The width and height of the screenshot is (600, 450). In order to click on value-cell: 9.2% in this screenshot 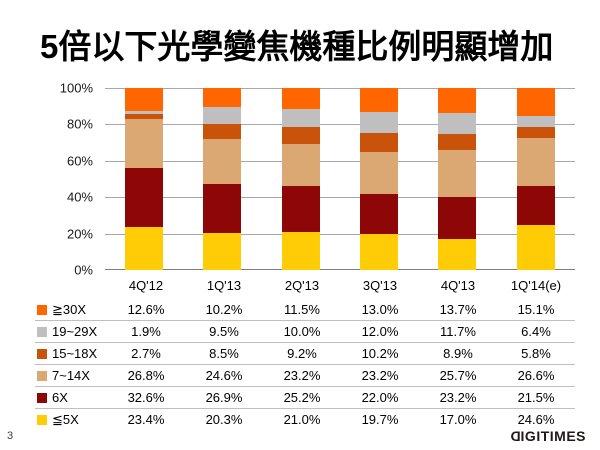, I will do `click(302, 353)`.